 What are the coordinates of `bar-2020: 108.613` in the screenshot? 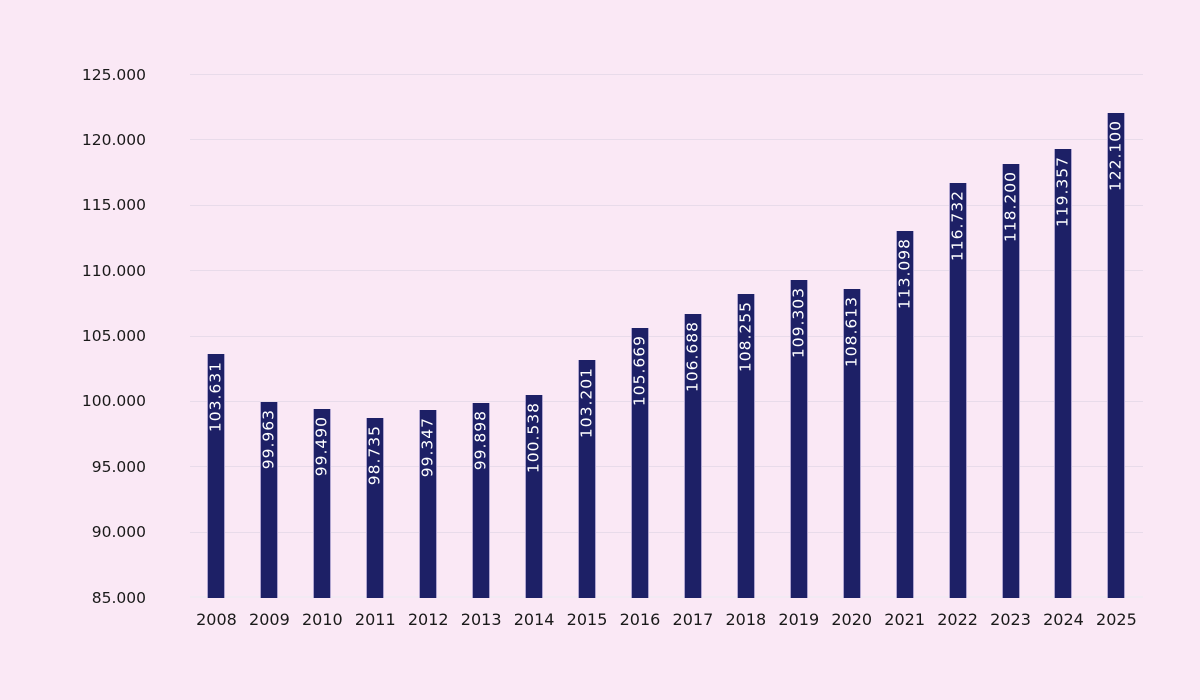 It's located at (851, 443).